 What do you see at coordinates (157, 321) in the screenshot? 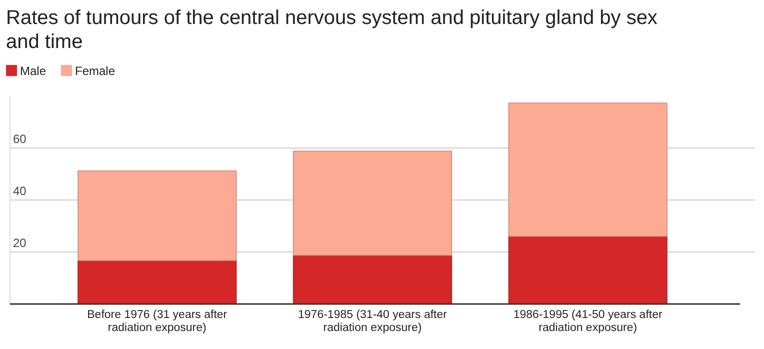
I see `x-tick-label: Before 1976 (31 years after radiation exposure)` at bounding box center [157, 321].